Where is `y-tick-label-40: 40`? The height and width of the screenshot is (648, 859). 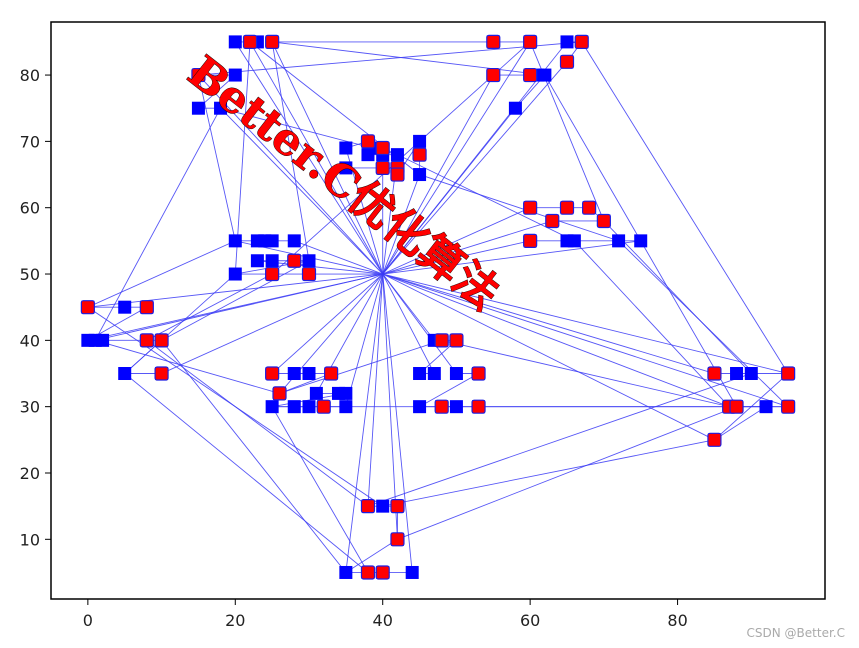 y-tick-label-40: 40 is located at coordinates (30, 340).